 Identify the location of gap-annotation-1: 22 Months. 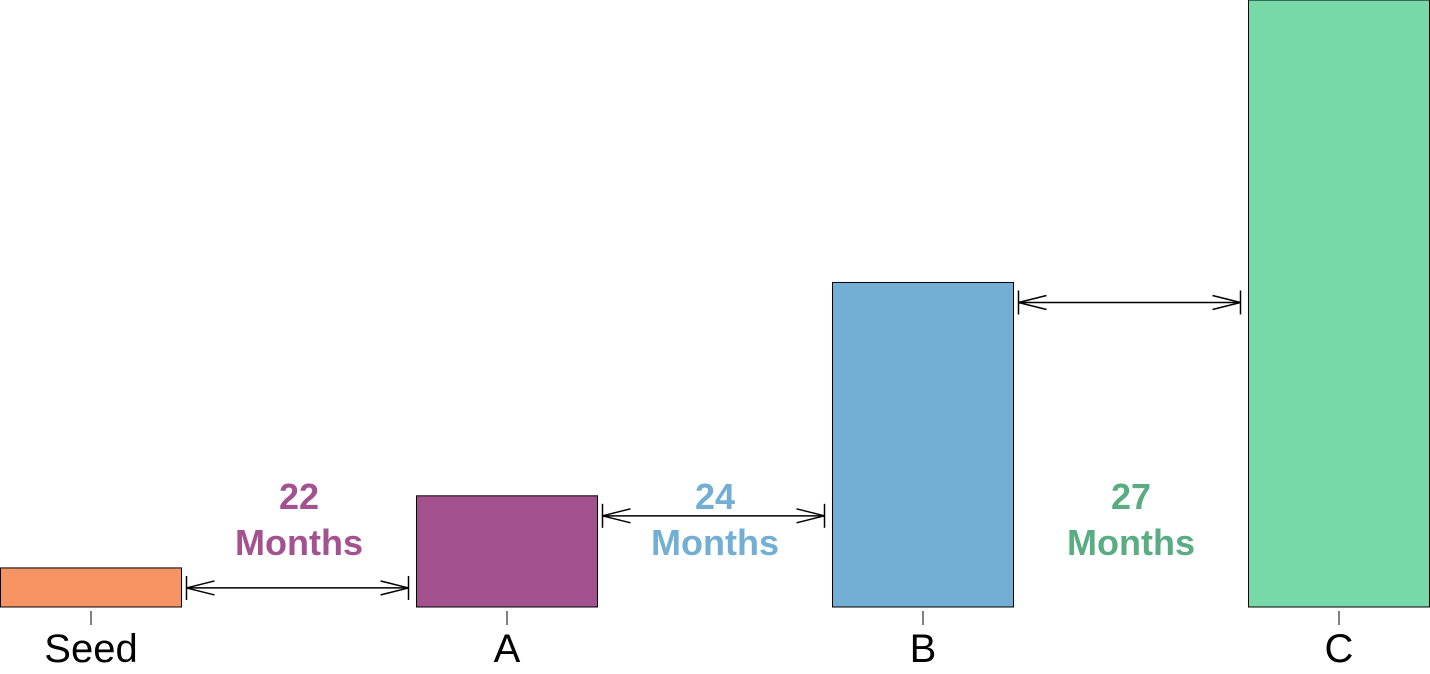
(297, 538).